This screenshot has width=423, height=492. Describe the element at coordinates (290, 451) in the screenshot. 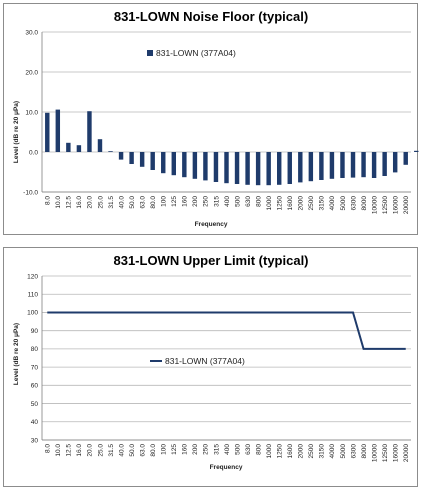

I see `x-tick-label: 1600` at that location.